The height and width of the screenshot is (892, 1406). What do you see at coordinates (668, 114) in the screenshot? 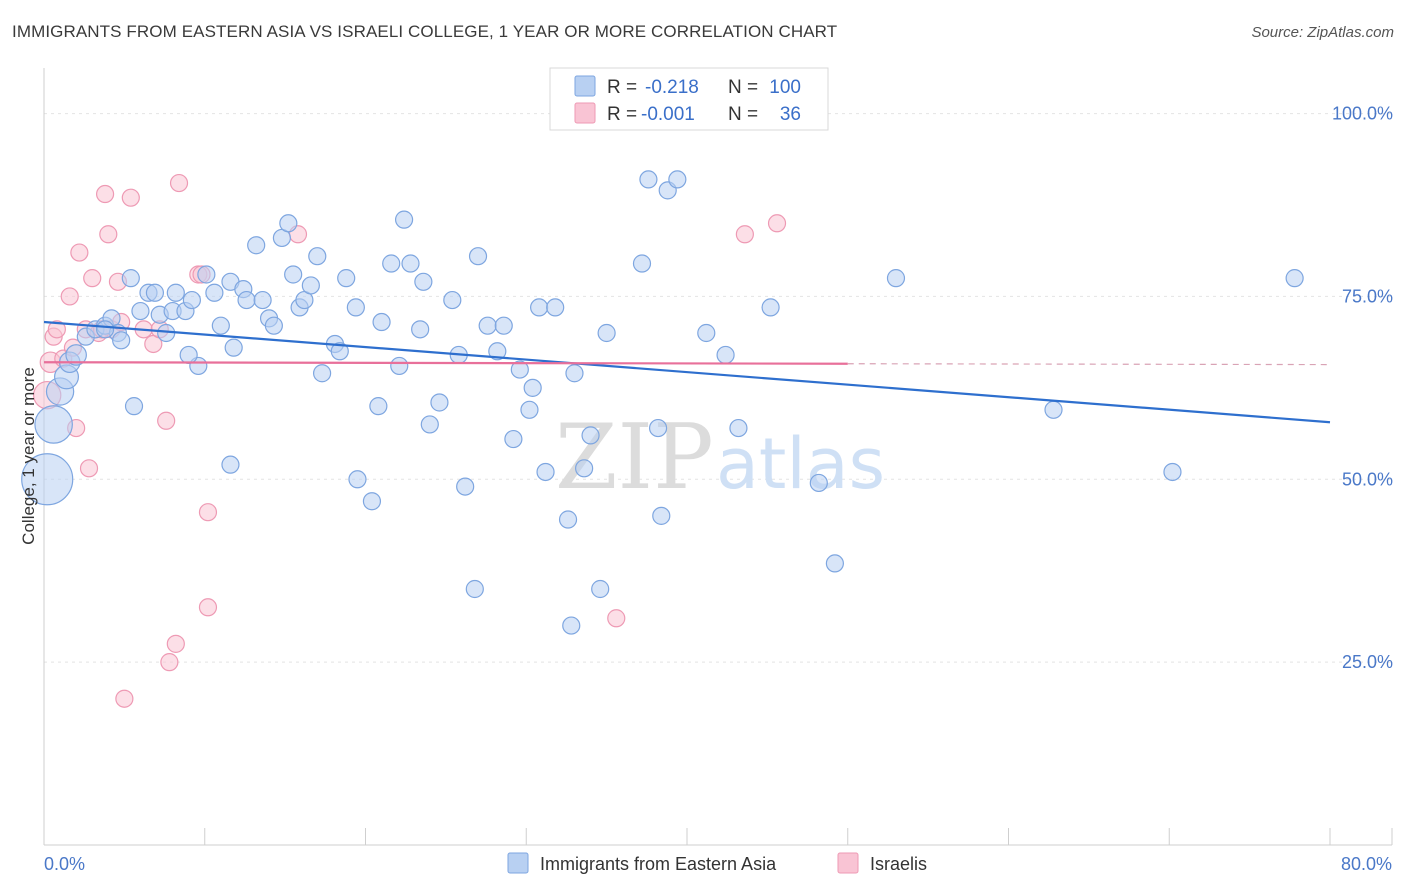
I see `legend-r-value-2: -0.001` at bounding box center [668, 114].